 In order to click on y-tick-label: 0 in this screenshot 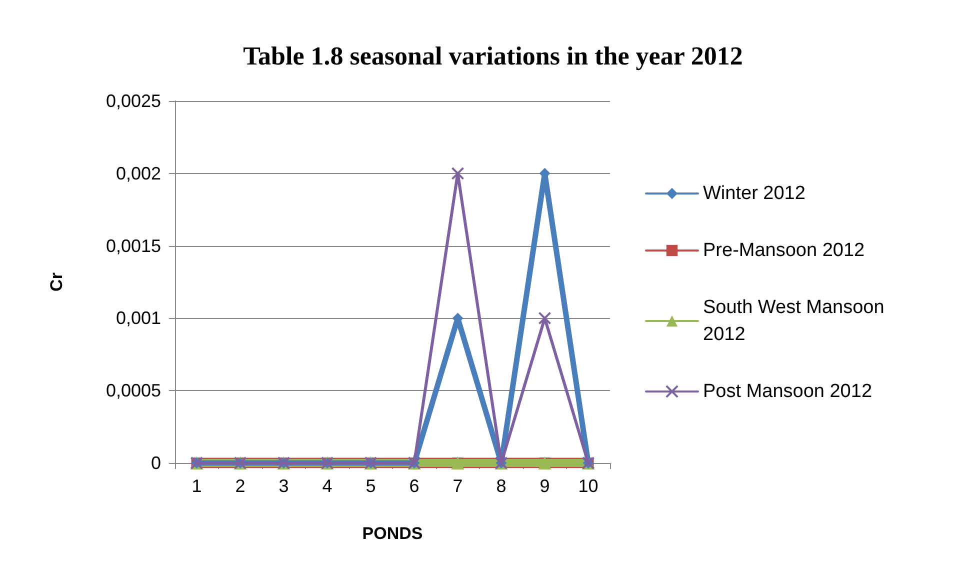, I will do `click(155, 463)`.